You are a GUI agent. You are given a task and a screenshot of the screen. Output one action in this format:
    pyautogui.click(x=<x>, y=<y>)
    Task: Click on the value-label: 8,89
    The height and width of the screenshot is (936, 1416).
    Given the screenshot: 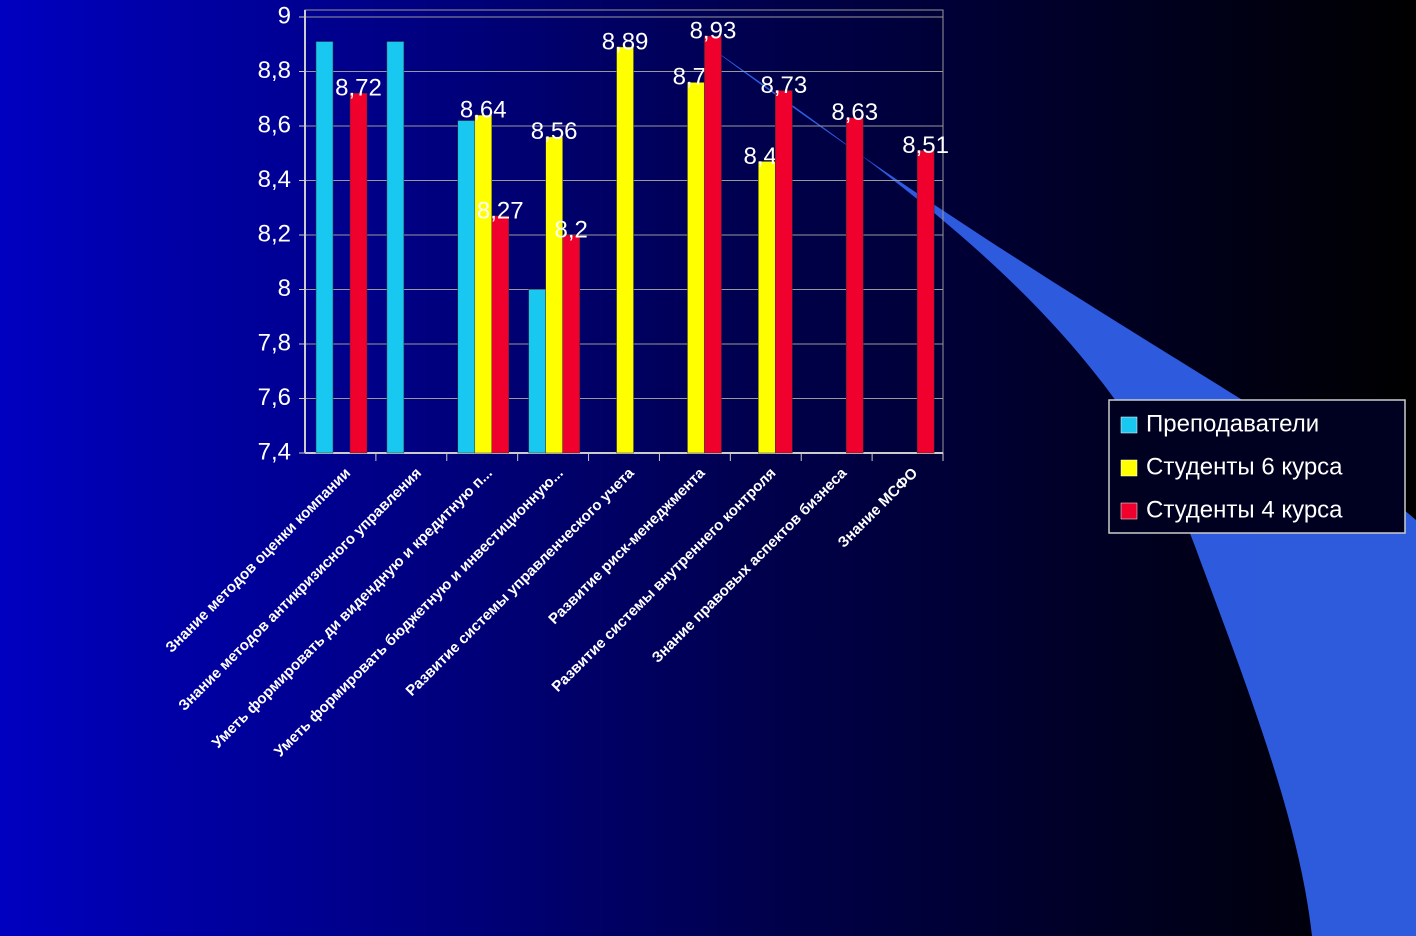 What is the action you would take?
    pyautogui.click(x=625, y=41)
    